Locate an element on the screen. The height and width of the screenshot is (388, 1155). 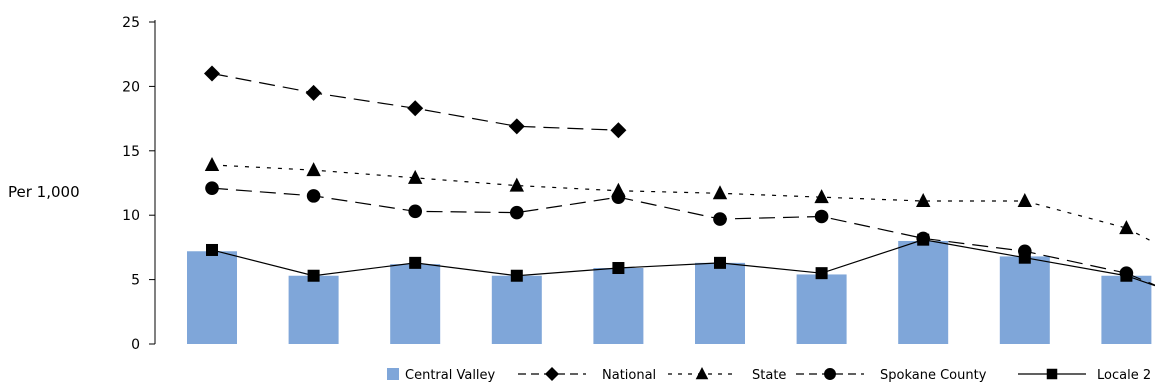
legend-label-state: State is located at coordinates (769, 375).